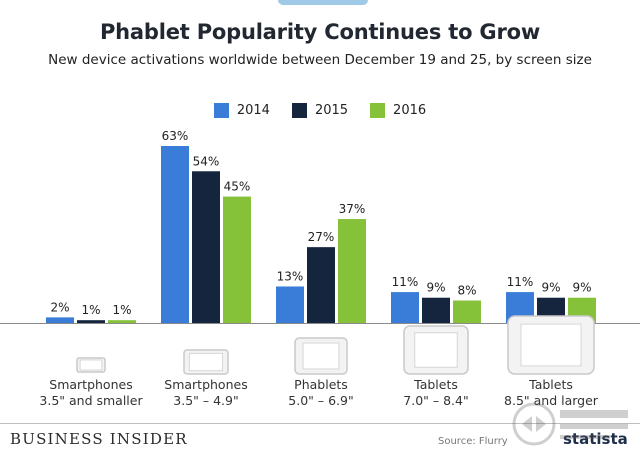 The image size is (640, 454). I want to click on legend-item-2016: 2016, so click(398, 110).